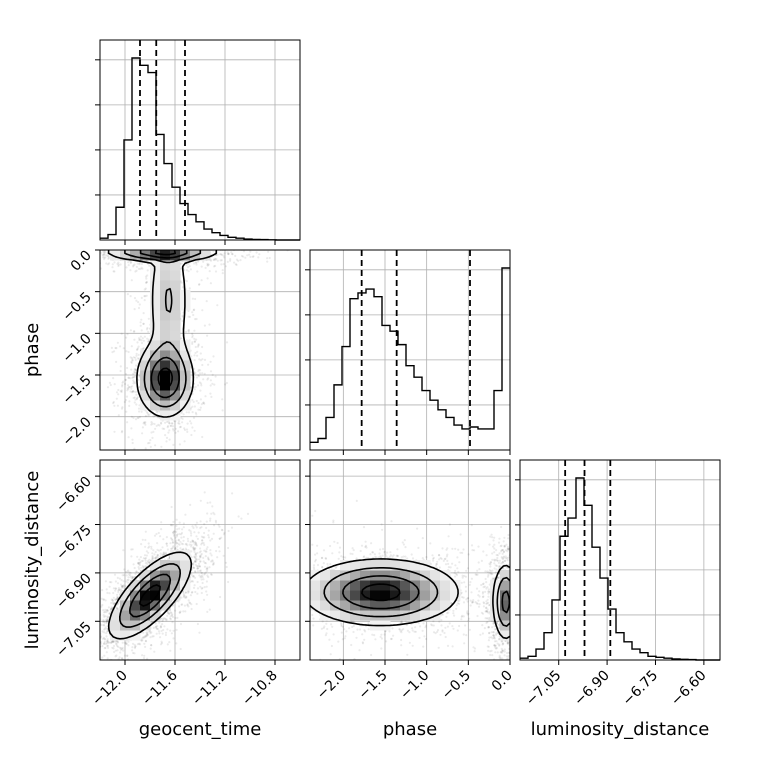 Image resolution: width=760 pixels, height=760 pixels. Describe the element at coordinates (197, 140) in the screenshot. I see `histogram-panel-geocent_time` at that location.